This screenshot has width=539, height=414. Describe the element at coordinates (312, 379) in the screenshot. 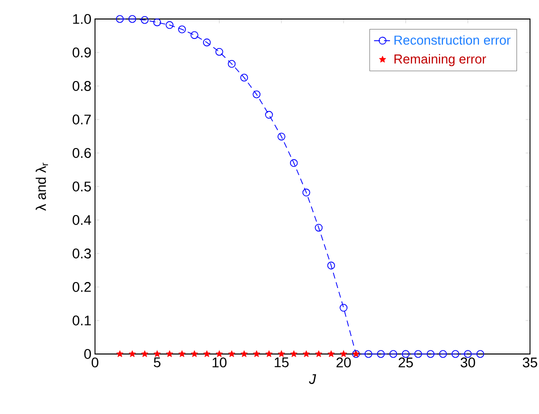

I see `x-axis-title: J` at that location.